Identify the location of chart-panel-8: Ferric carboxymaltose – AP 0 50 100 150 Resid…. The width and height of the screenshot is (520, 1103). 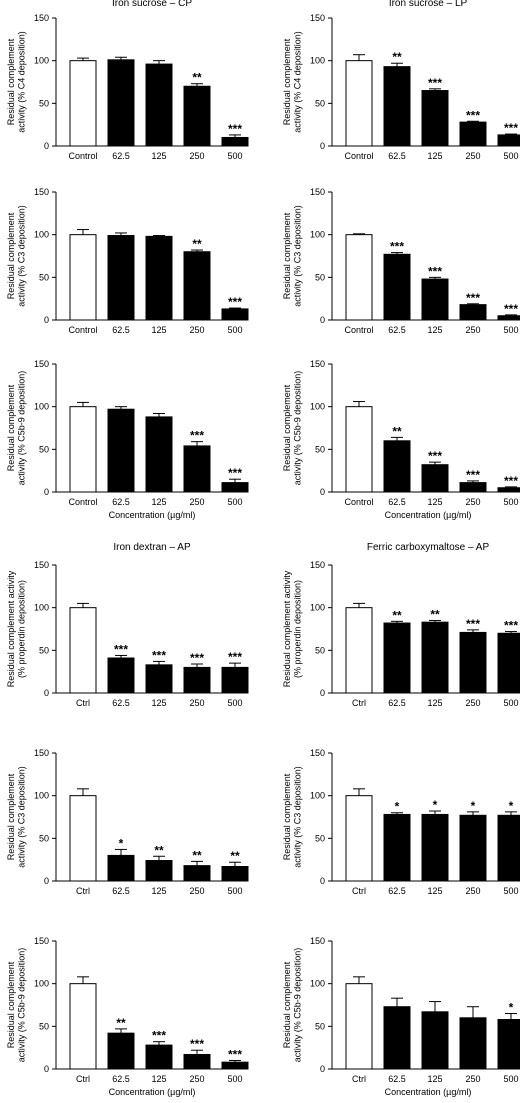
(401, 625).